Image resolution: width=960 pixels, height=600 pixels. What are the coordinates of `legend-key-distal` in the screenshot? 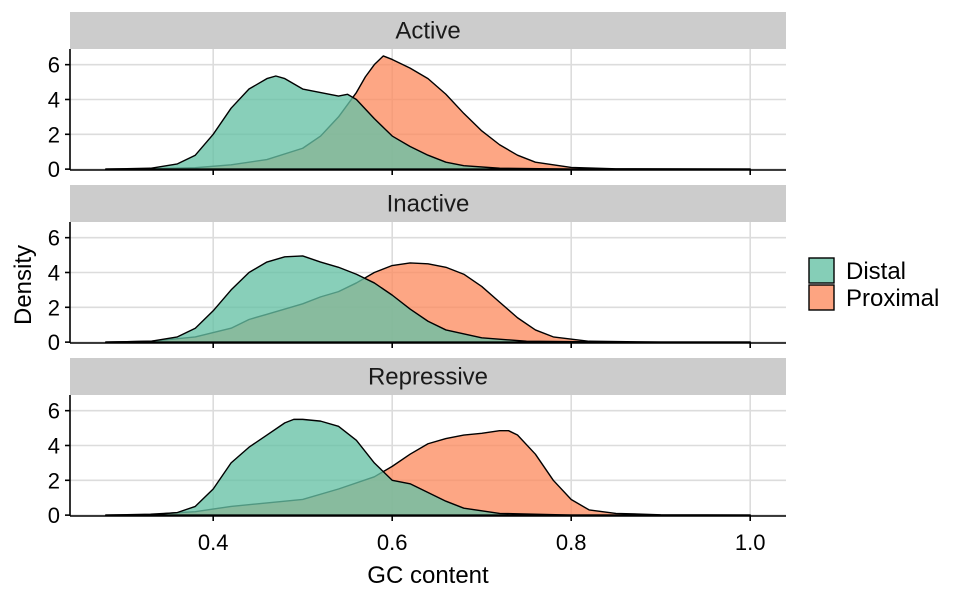 It's located at (821, 270).